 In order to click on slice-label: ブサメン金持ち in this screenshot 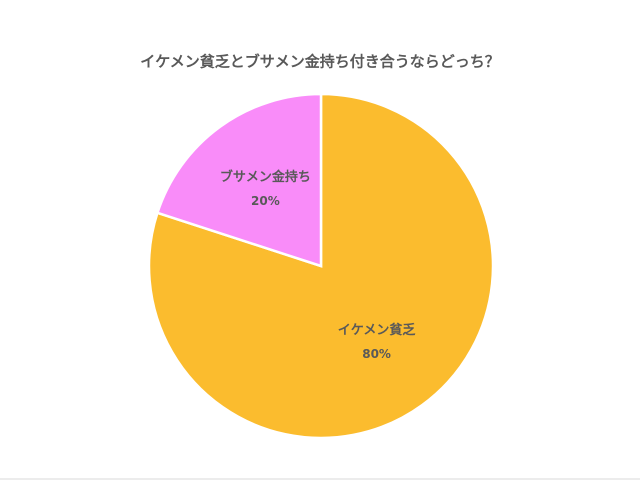, I will do `click(265, 177)`.